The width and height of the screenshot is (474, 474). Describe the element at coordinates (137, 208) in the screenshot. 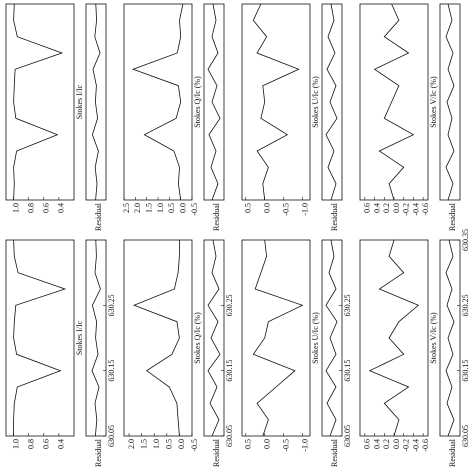

I see `y-tick-label: 2.0` at that location.